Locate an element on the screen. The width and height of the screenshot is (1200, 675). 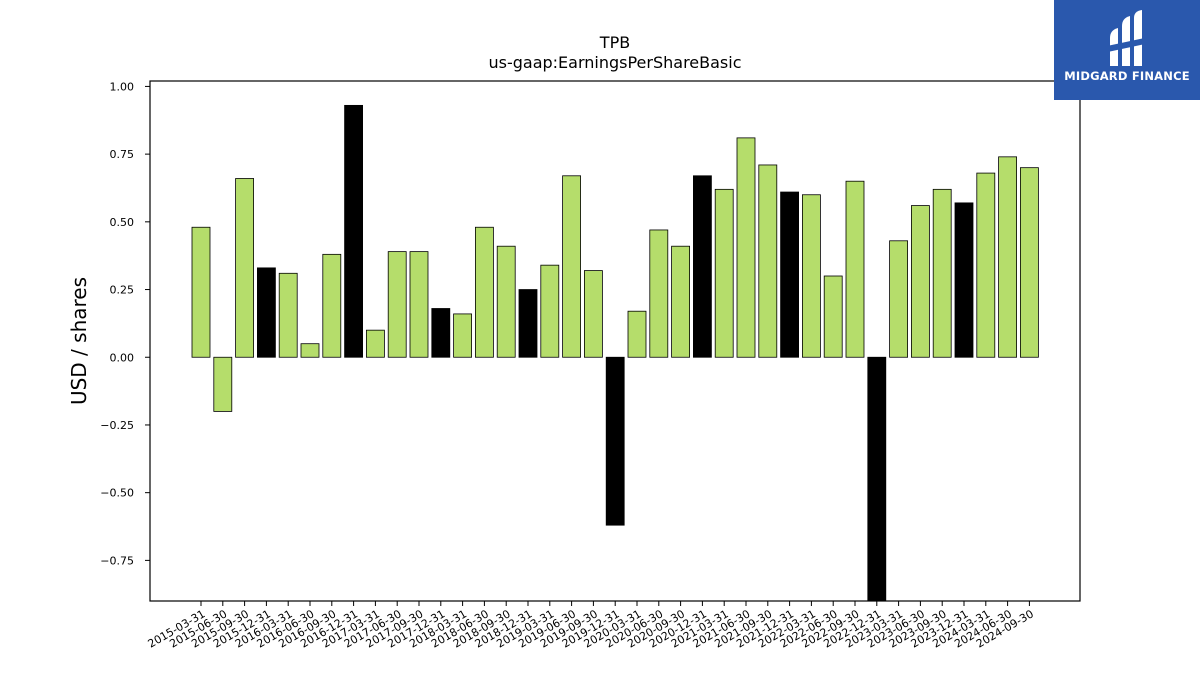
brand-logo: MIDGARD FINANCE is located at coordinates (1127, 50).